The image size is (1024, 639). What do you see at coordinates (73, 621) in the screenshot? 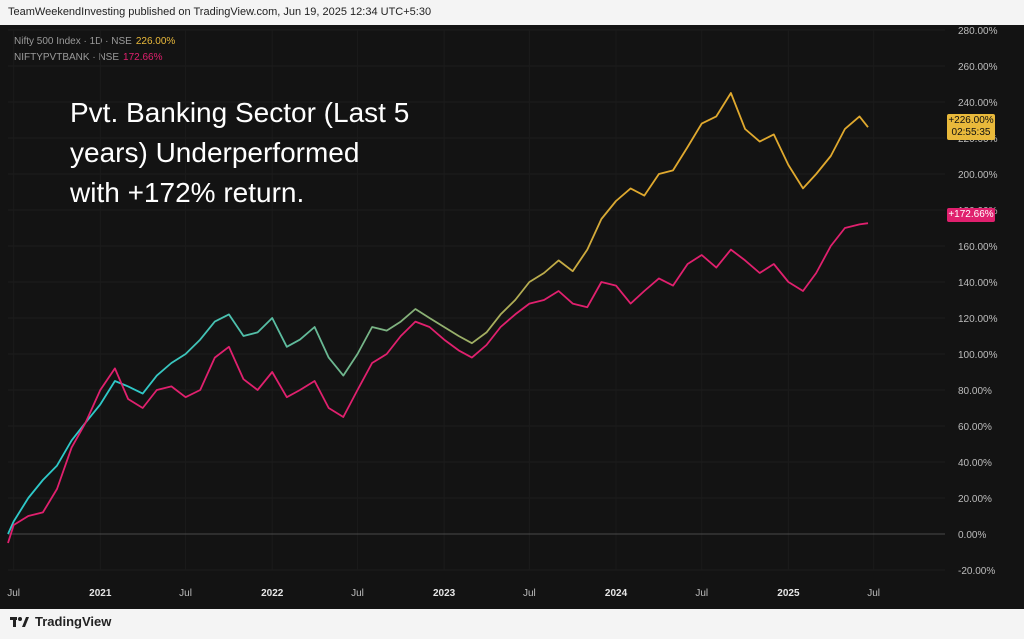
I see `tradingview-wordmark: TradingView` at bounding box center [73, 621].